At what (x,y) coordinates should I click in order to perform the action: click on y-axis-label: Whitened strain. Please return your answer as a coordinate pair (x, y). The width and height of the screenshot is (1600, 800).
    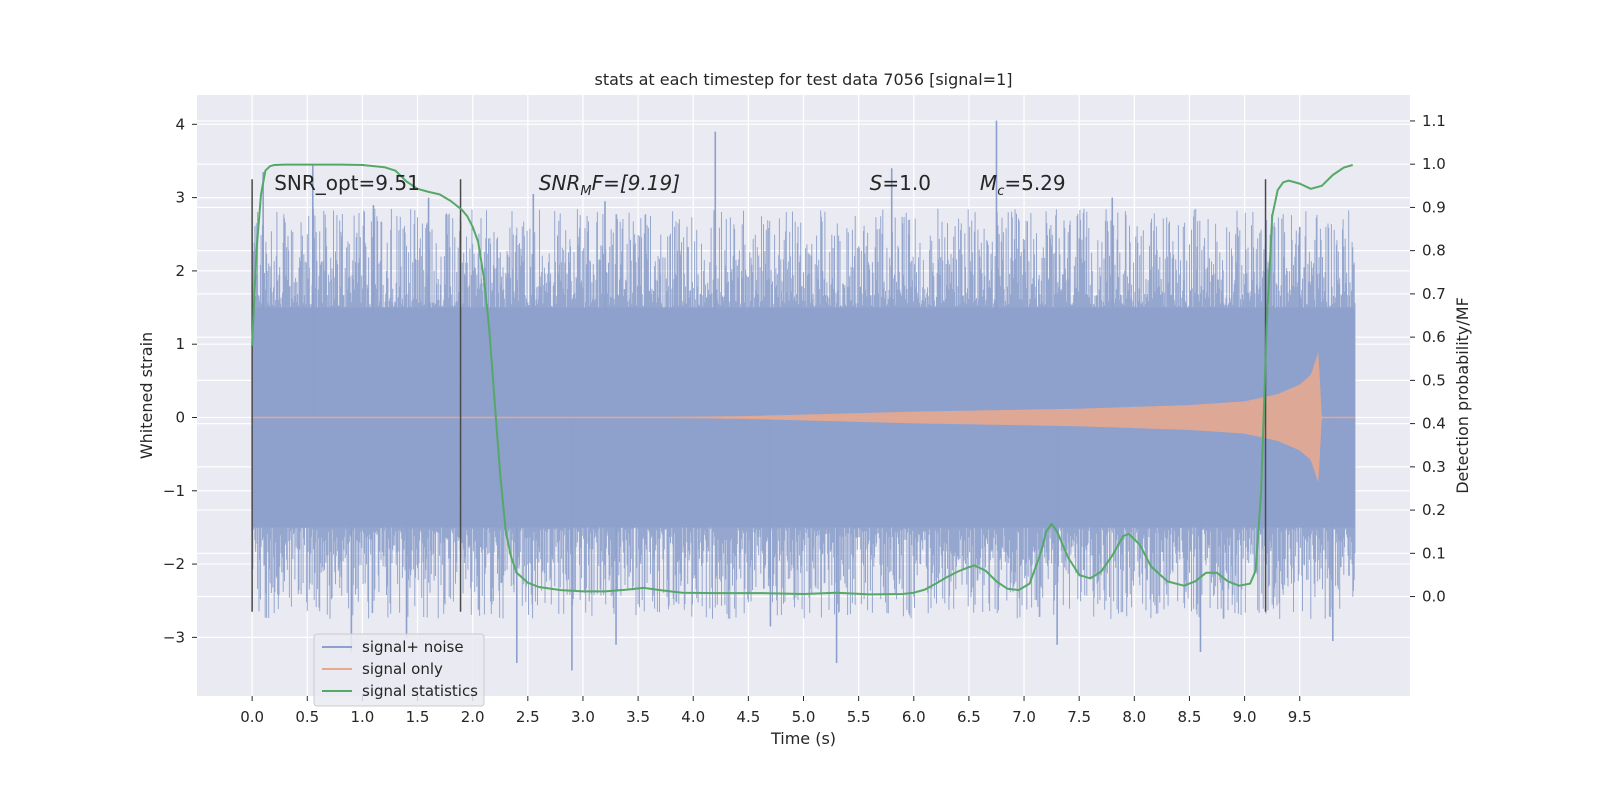
    Looking at the image, I should click on (146, 395).